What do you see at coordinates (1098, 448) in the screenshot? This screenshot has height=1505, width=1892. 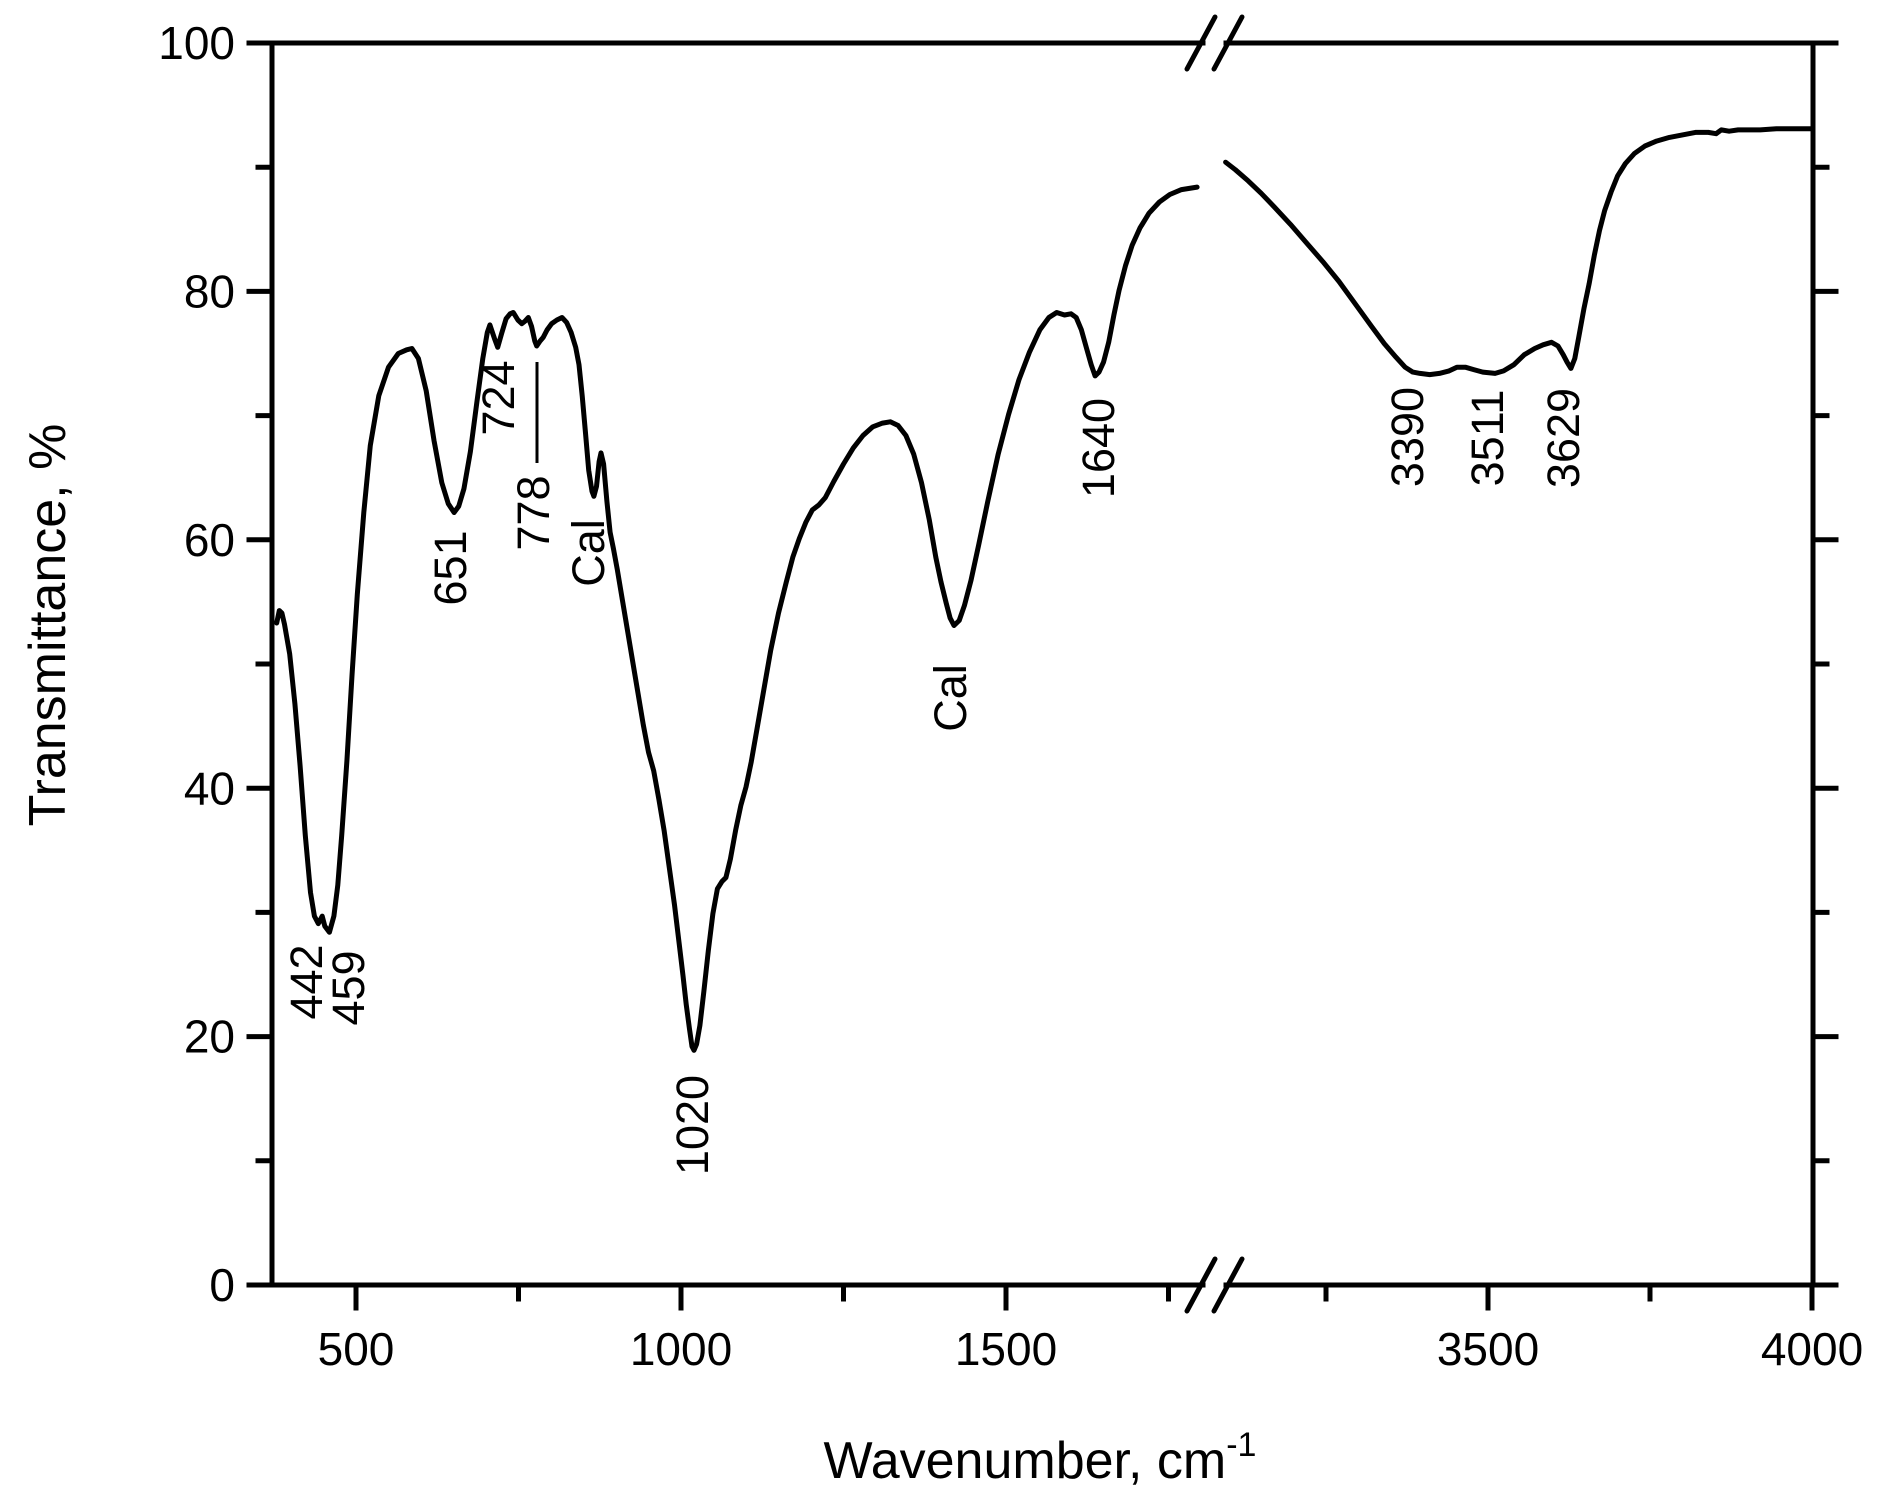 I see `peak-label-1640: 1640` at bounding box center [1098, 448].